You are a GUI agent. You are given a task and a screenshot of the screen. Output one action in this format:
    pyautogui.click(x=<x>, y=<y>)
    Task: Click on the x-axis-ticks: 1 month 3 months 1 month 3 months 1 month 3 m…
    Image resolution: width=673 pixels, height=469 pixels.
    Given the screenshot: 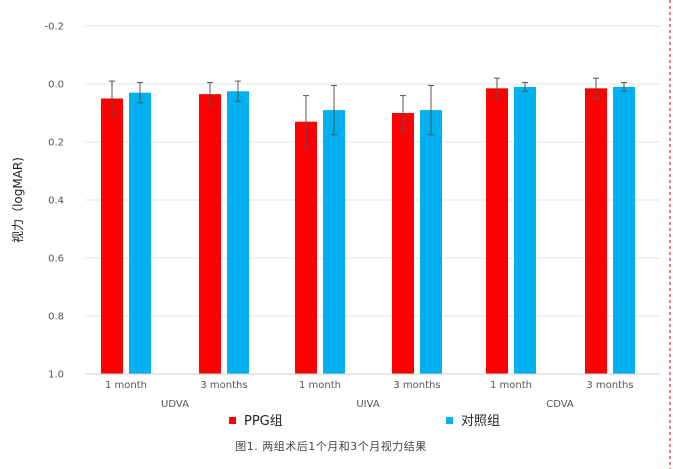 What is the action you would take?
    pyautogui.click(x=369, y=385)
    